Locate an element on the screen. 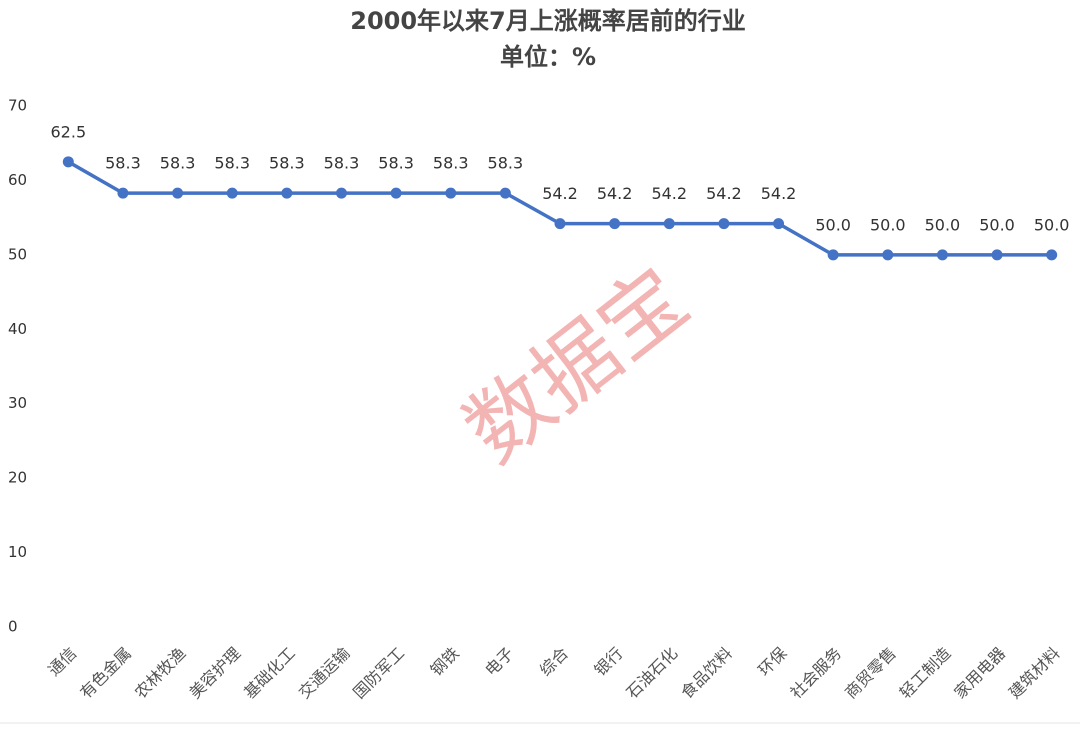 This screenshot has width=1080, height=732. x-tick-label: 石油石化 is located at coordinates (652, 673).